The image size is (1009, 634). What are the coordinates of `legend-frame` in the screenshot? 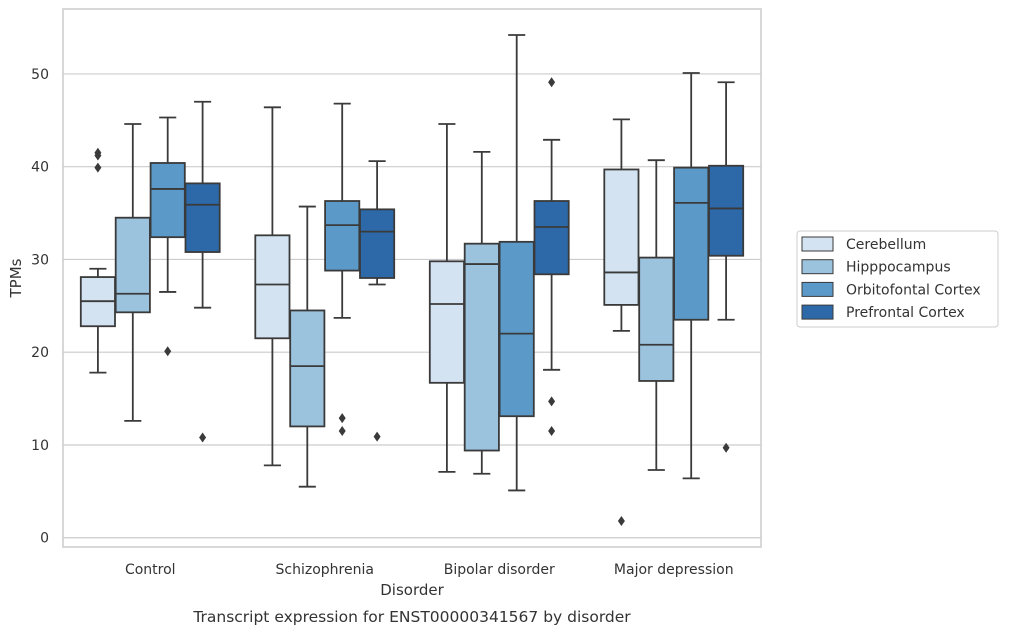 It's located at (897, 279).